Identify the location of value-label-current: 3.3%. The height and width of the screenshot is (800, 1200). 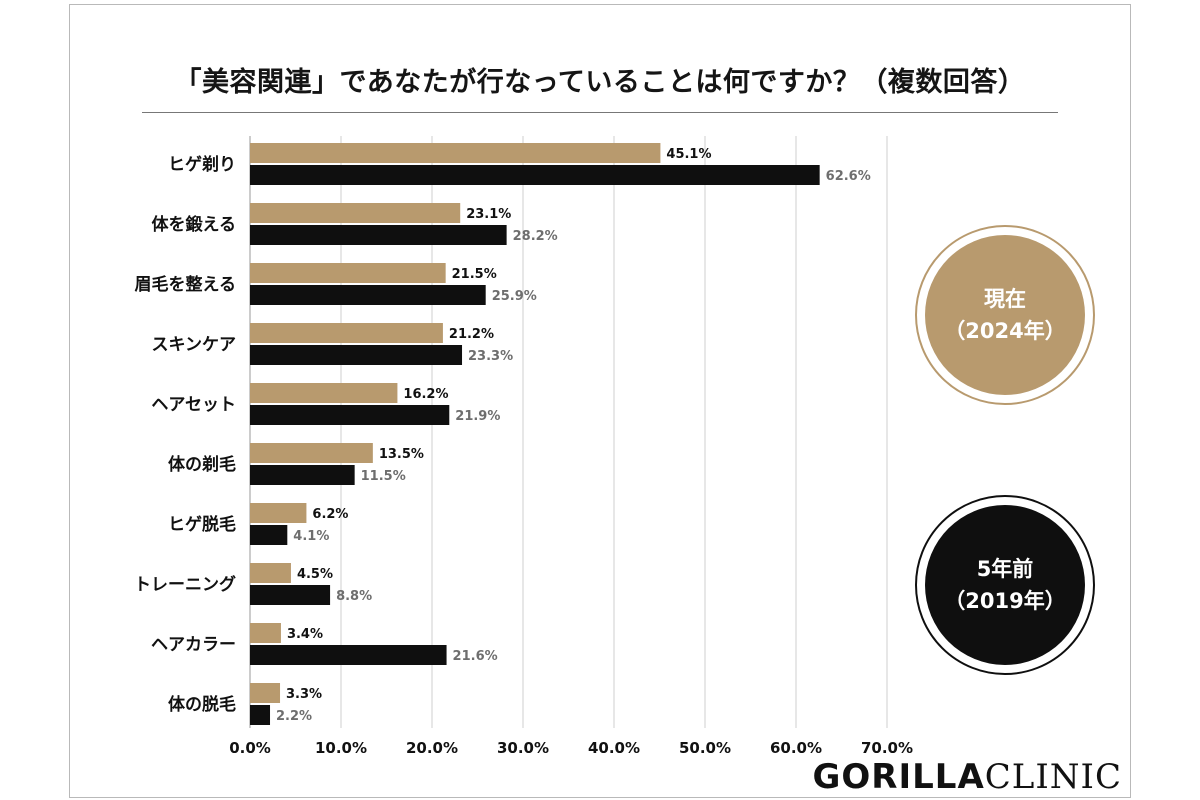
(304, 694).